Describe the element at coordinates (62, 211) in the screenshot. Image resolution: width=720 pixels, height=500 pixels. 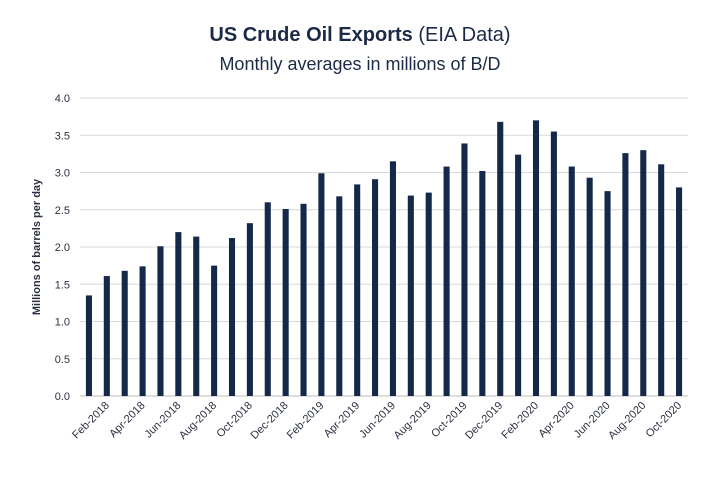
I see `y-tick-label: 2.5` at that location.